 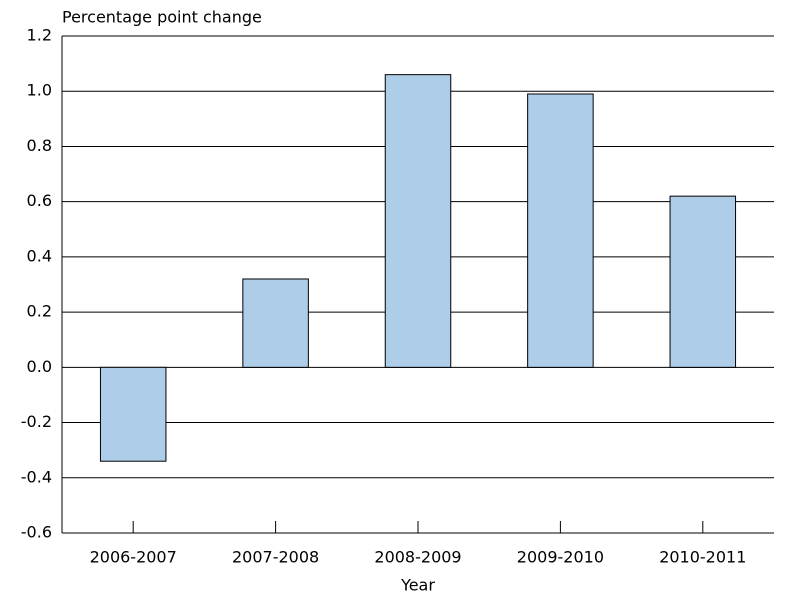 What do you see at coordinates (560, 557) in the screenshot?
I see `x-tick-label: 2009-2010` at bounding box center [560, 557].